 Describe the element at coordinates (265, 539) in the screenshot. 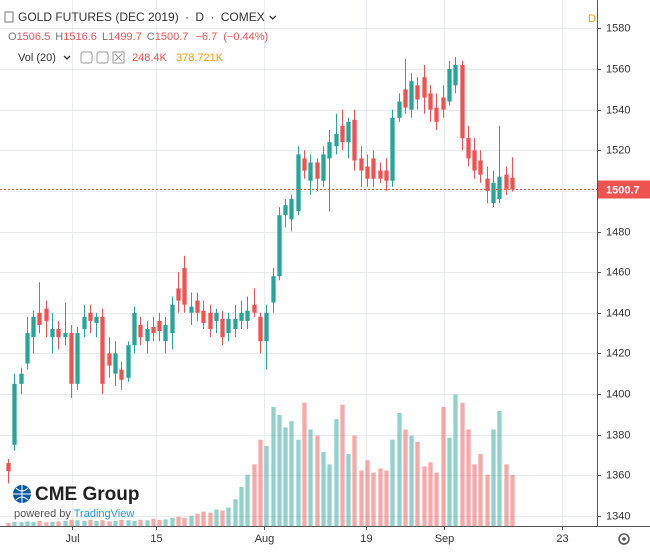

I see `x-tick-label: Aug` at that location.